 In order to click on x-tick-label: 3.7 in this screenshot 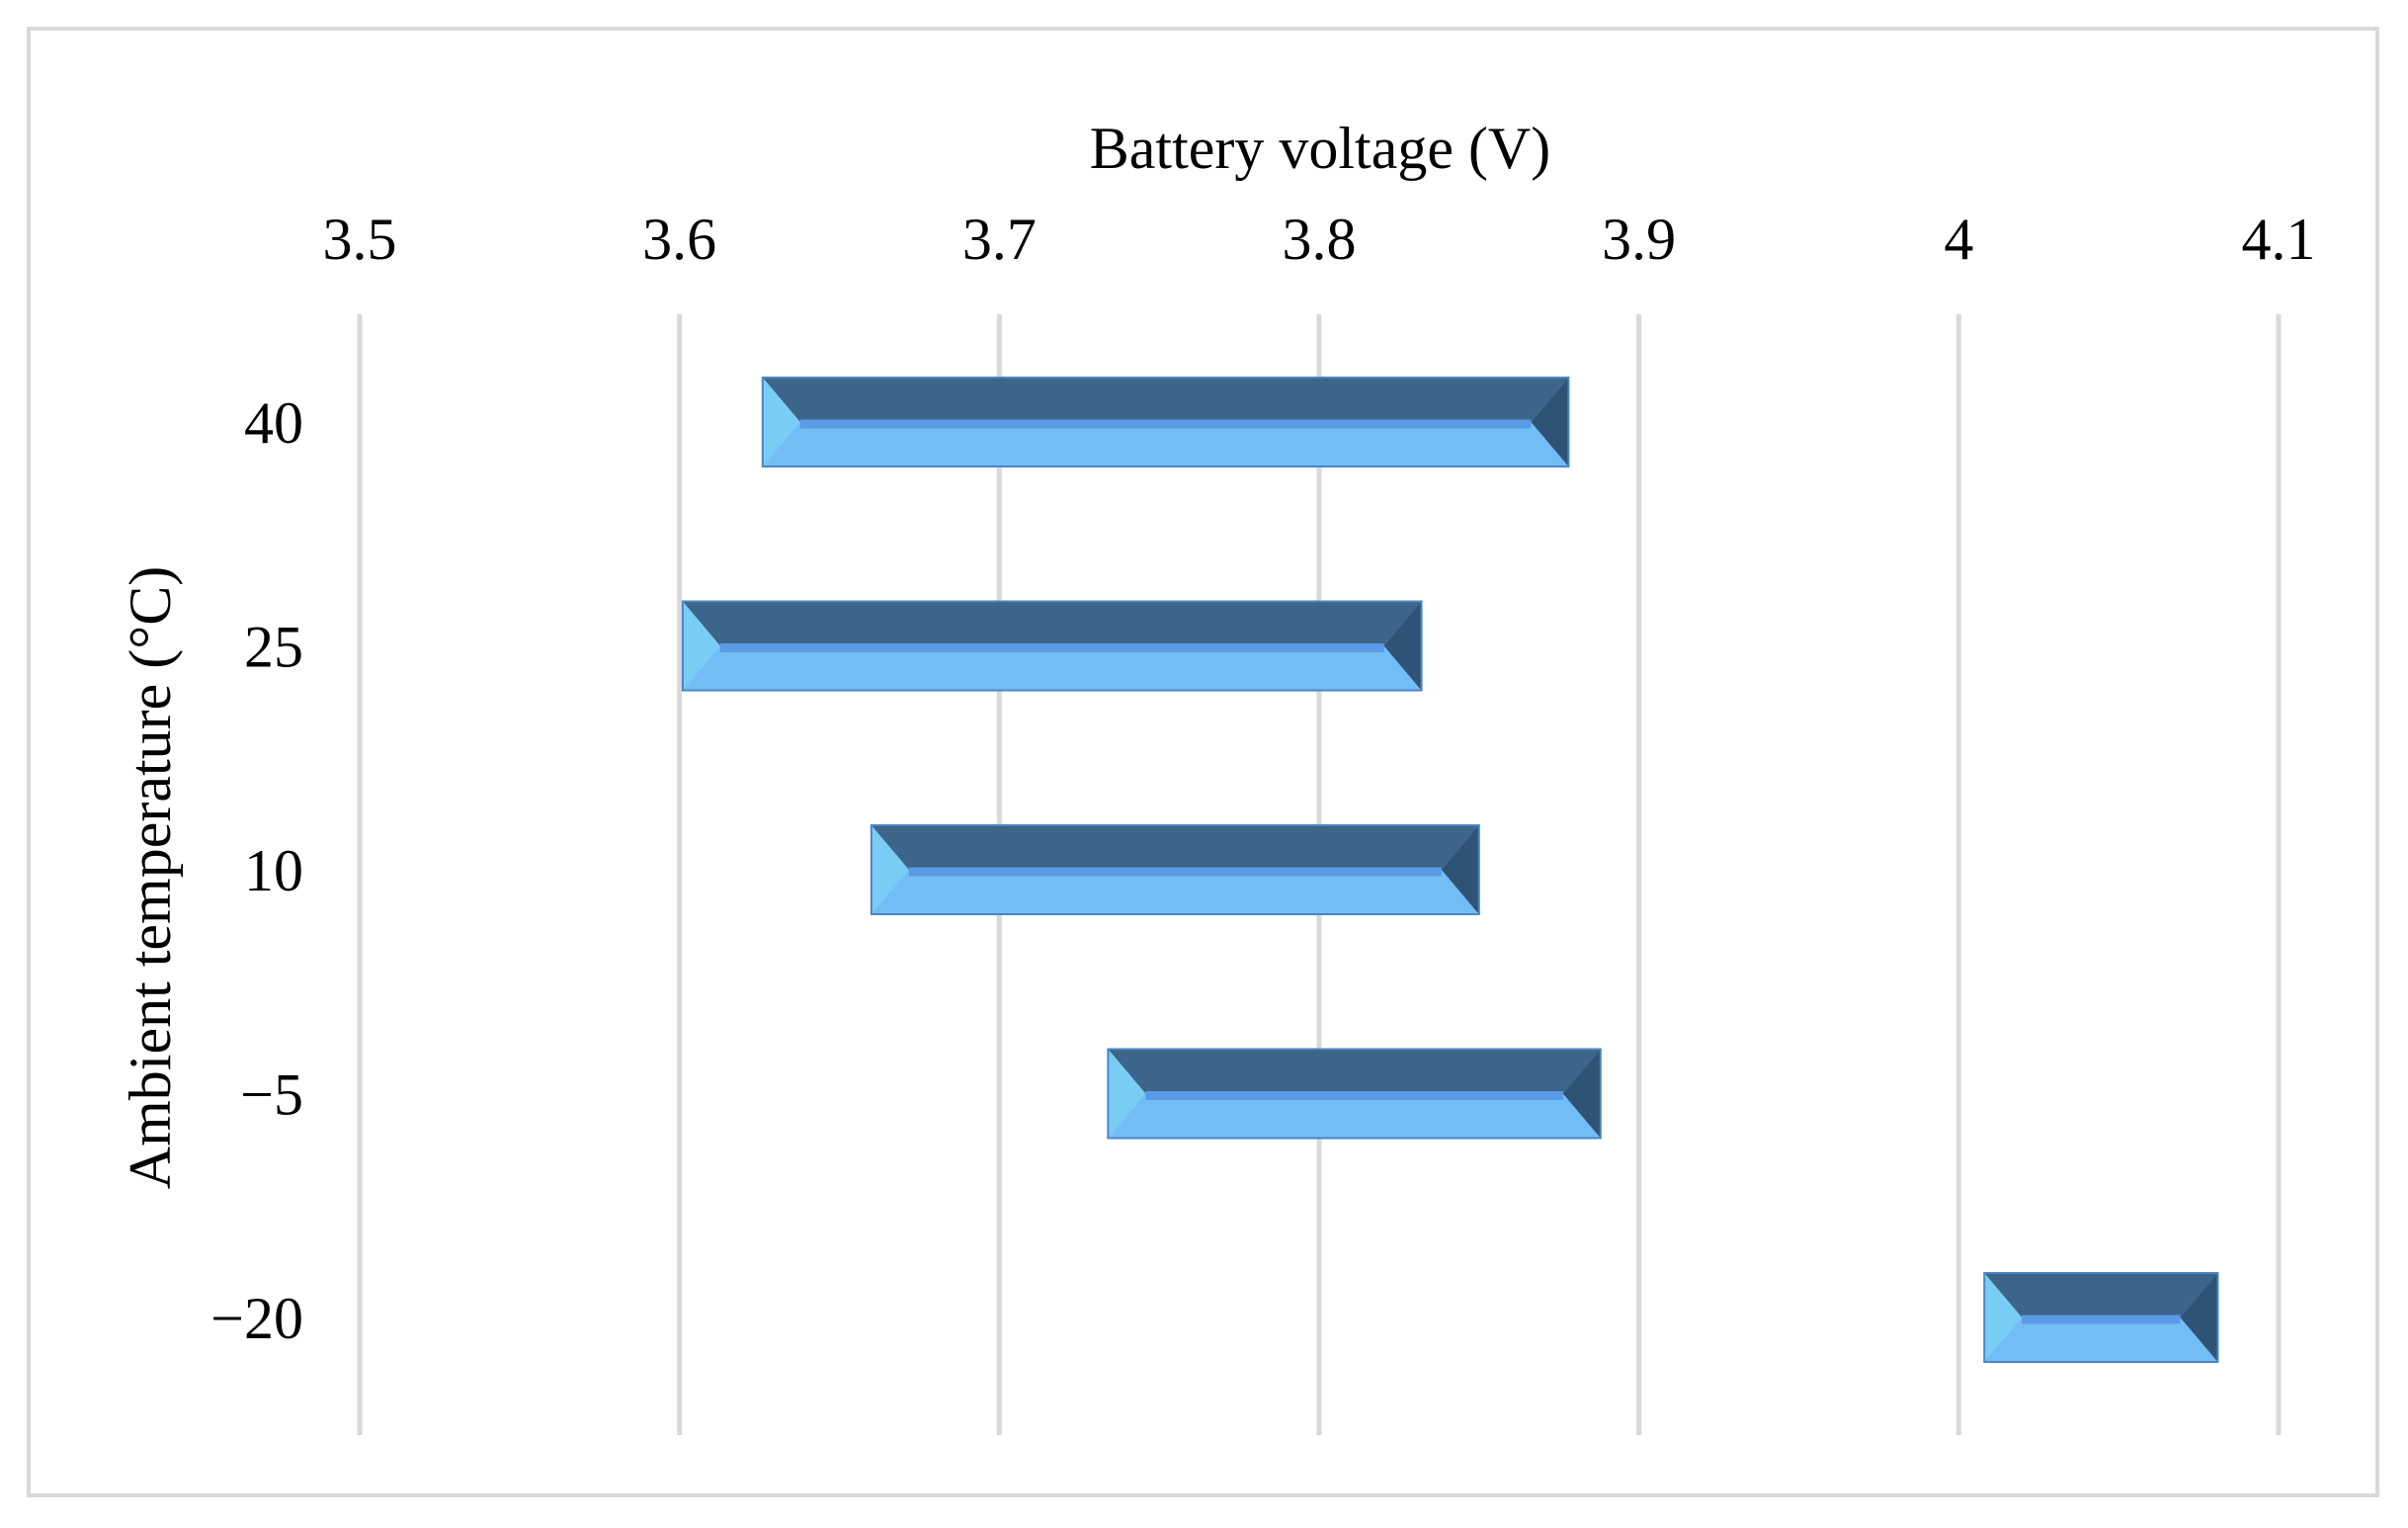, I will do `click(999, 239)`.